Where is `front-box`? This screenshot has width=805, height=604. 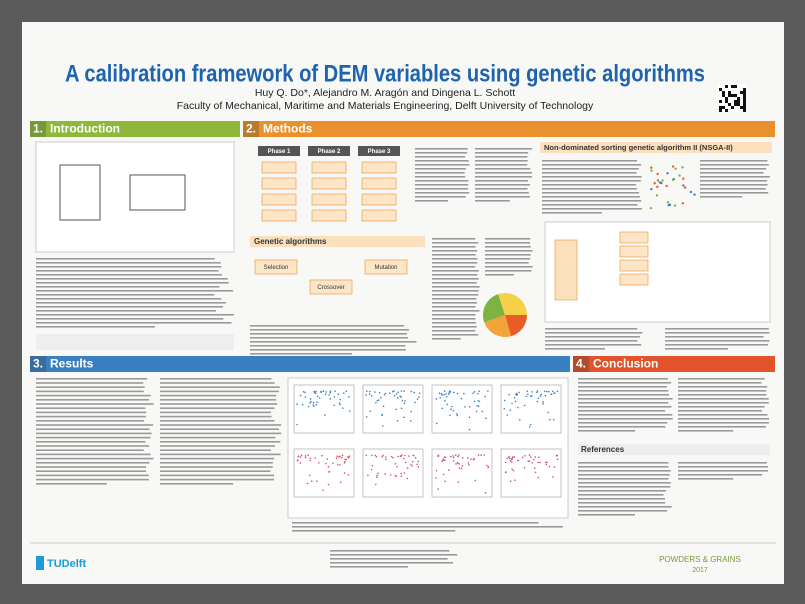
front-box is located at coordinates (634, 251).